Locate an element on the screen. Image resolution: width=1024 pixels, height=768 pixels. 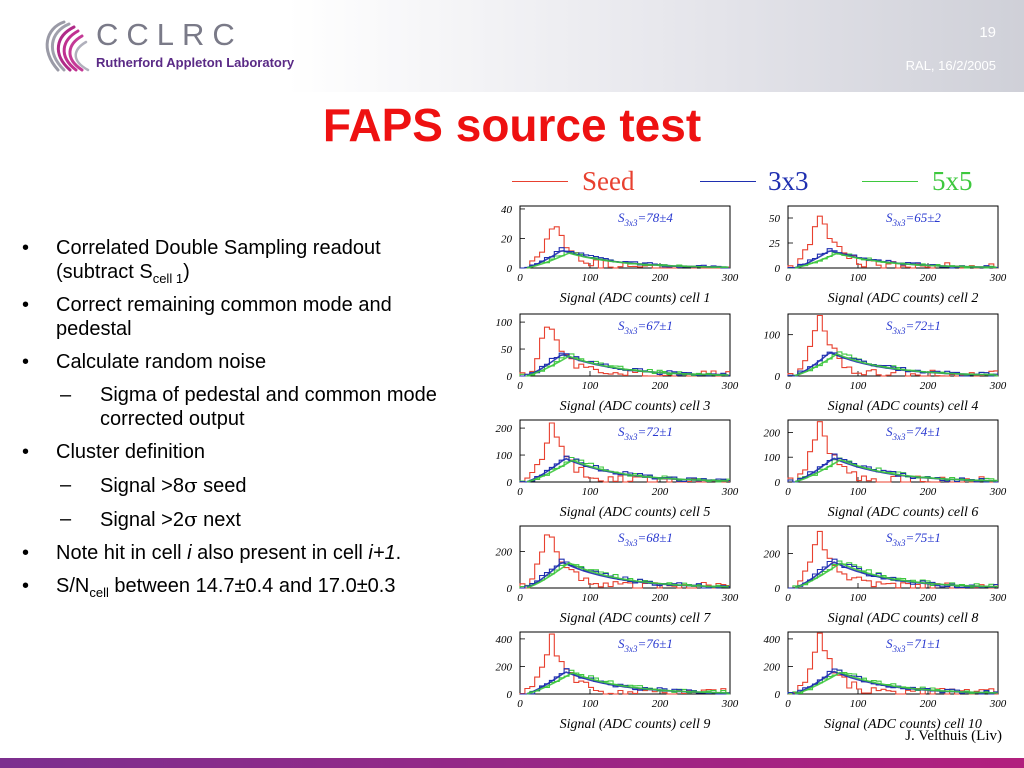
x-axis-title: Signal (ADC counts) cell 7 is located at coordinates (636, 618).